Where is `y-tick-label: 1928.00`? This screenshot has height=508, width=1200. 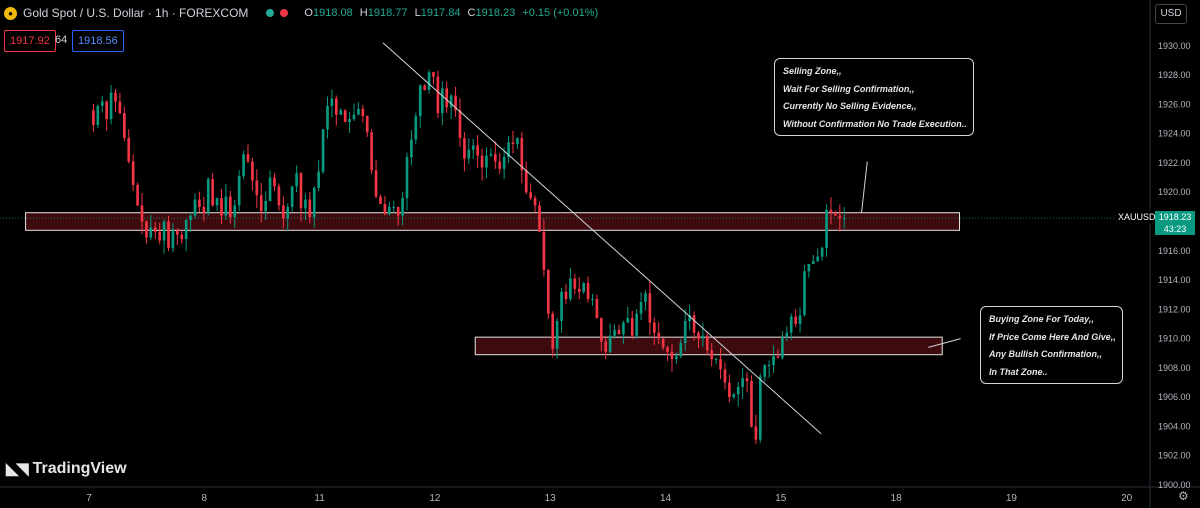
y-tick-label: 1928.00 is located at coordinates (1174, 75).